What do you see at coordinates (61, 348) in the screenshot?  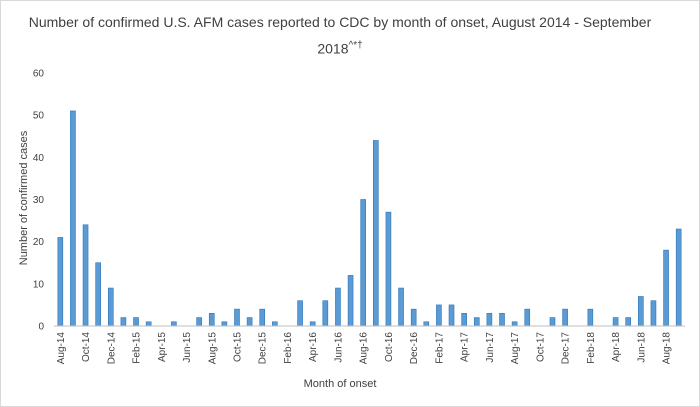 I see `x-tick-label: Aug-14` at bounding box center [61, 348].